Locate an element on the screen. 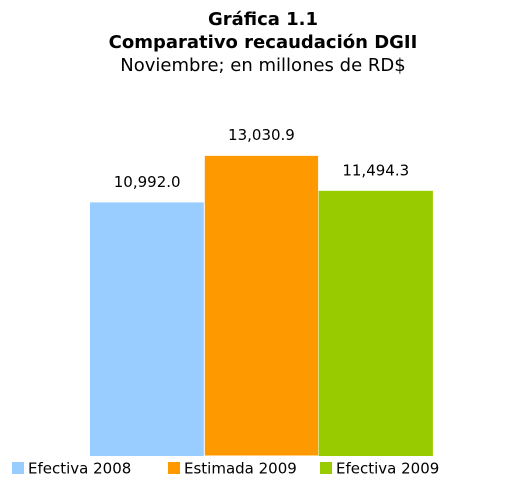  chart-title: Gráfica 1.1 is located at coordinates (263, 19).